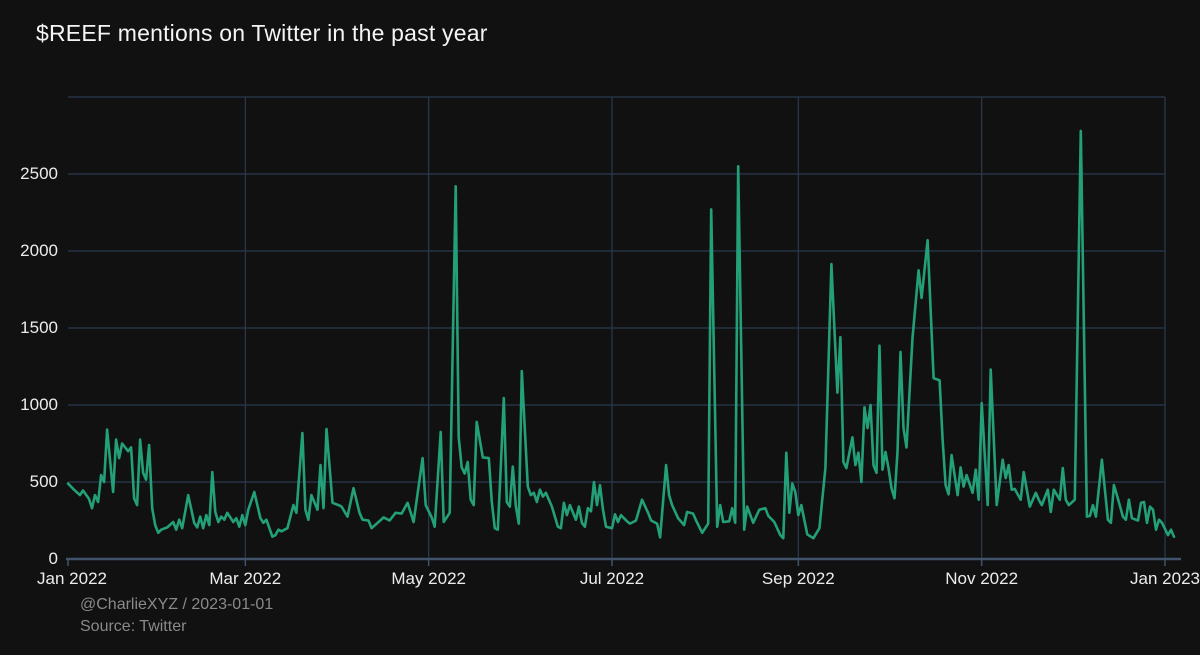 This screenshot has width=1200, height=655. I want to click on credit-line: @CharlieXYZ / 2023-01-01, so click(177, 604).